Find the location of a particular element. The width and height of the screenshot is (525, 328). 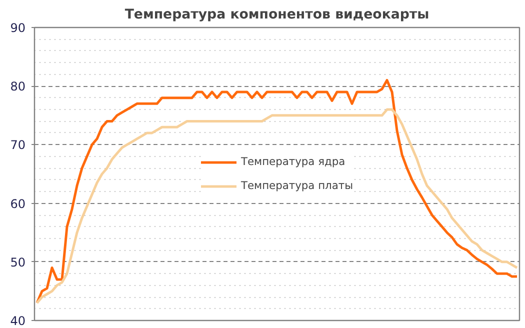

chart-title: Температура компонентов видеокарты is located at coordinates (277, 15).